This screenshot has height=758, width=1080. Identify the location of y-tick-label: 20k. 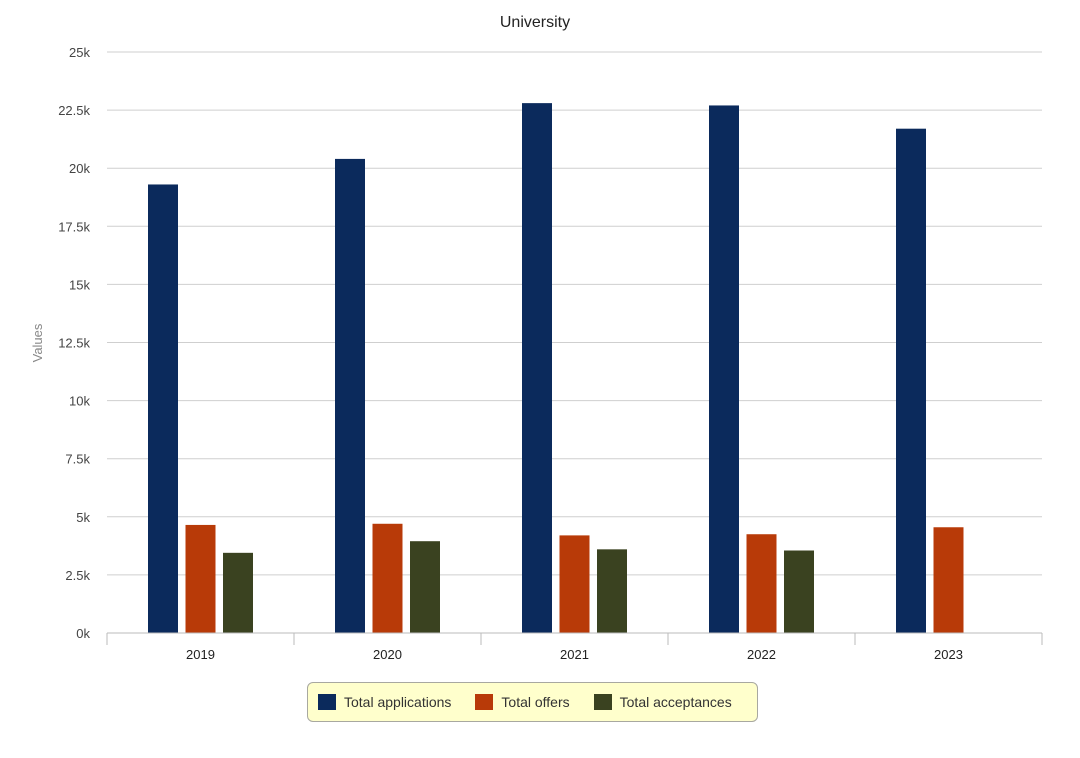
(79, 168).